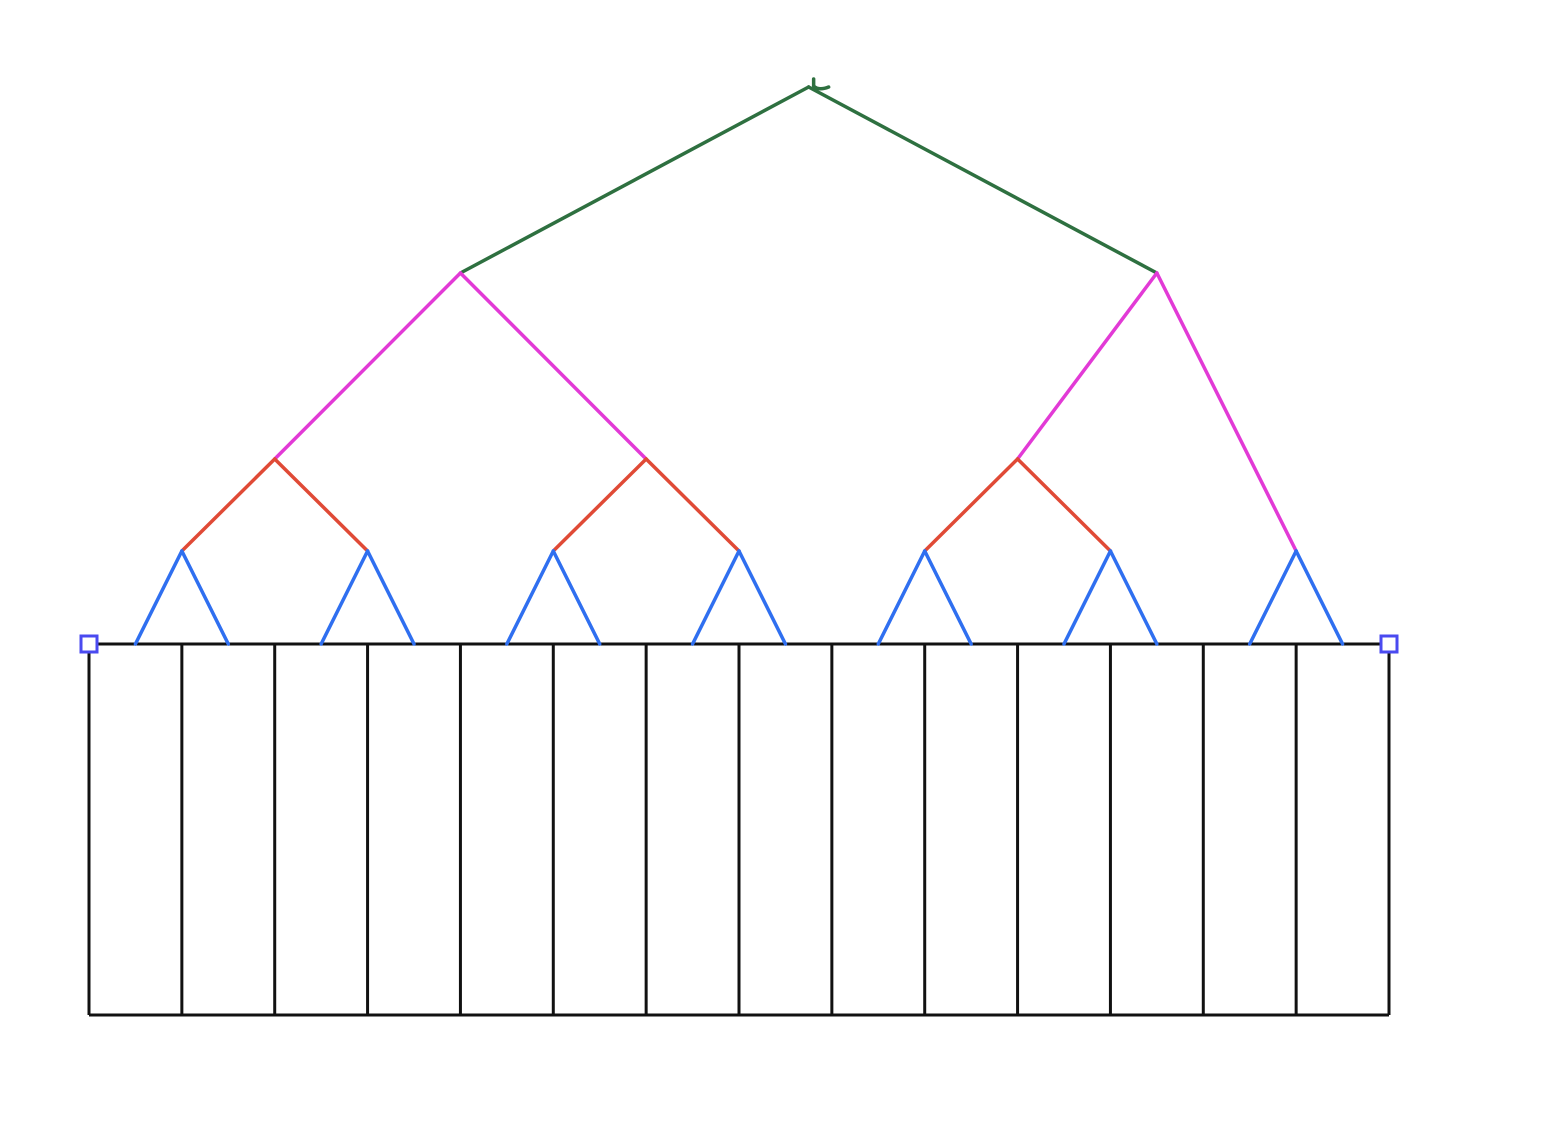 The width and height of the screenshot is (1546, 1142). I want to click on handle-layer, so click(739, 644).